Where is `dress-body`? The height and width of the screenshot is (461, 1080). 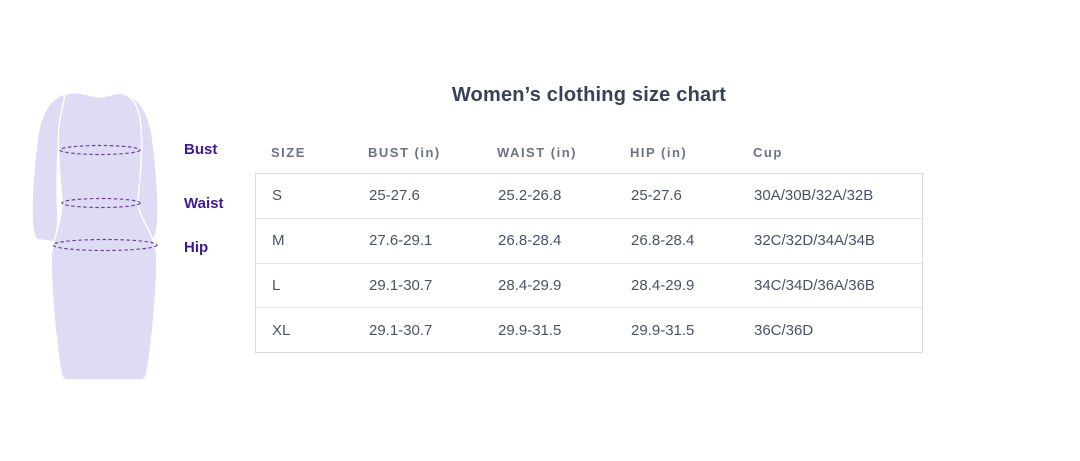
dress-body is located at coordinates (104, 236).